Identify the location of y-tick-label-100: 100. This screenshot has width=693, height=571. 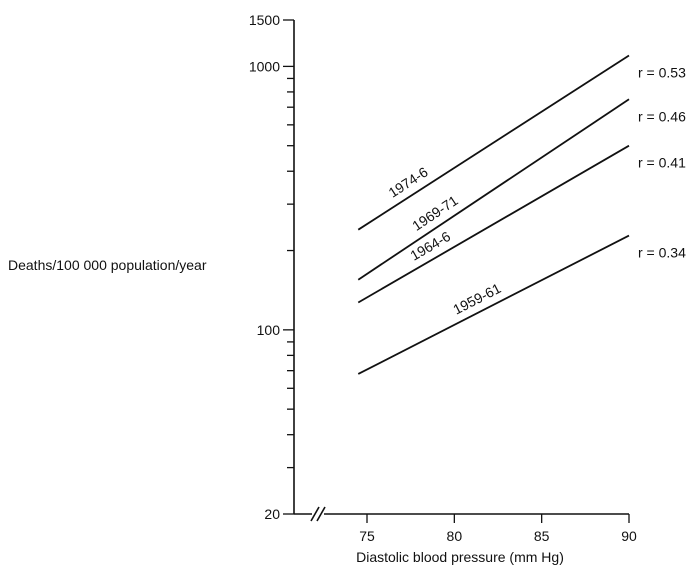
(269, 330).